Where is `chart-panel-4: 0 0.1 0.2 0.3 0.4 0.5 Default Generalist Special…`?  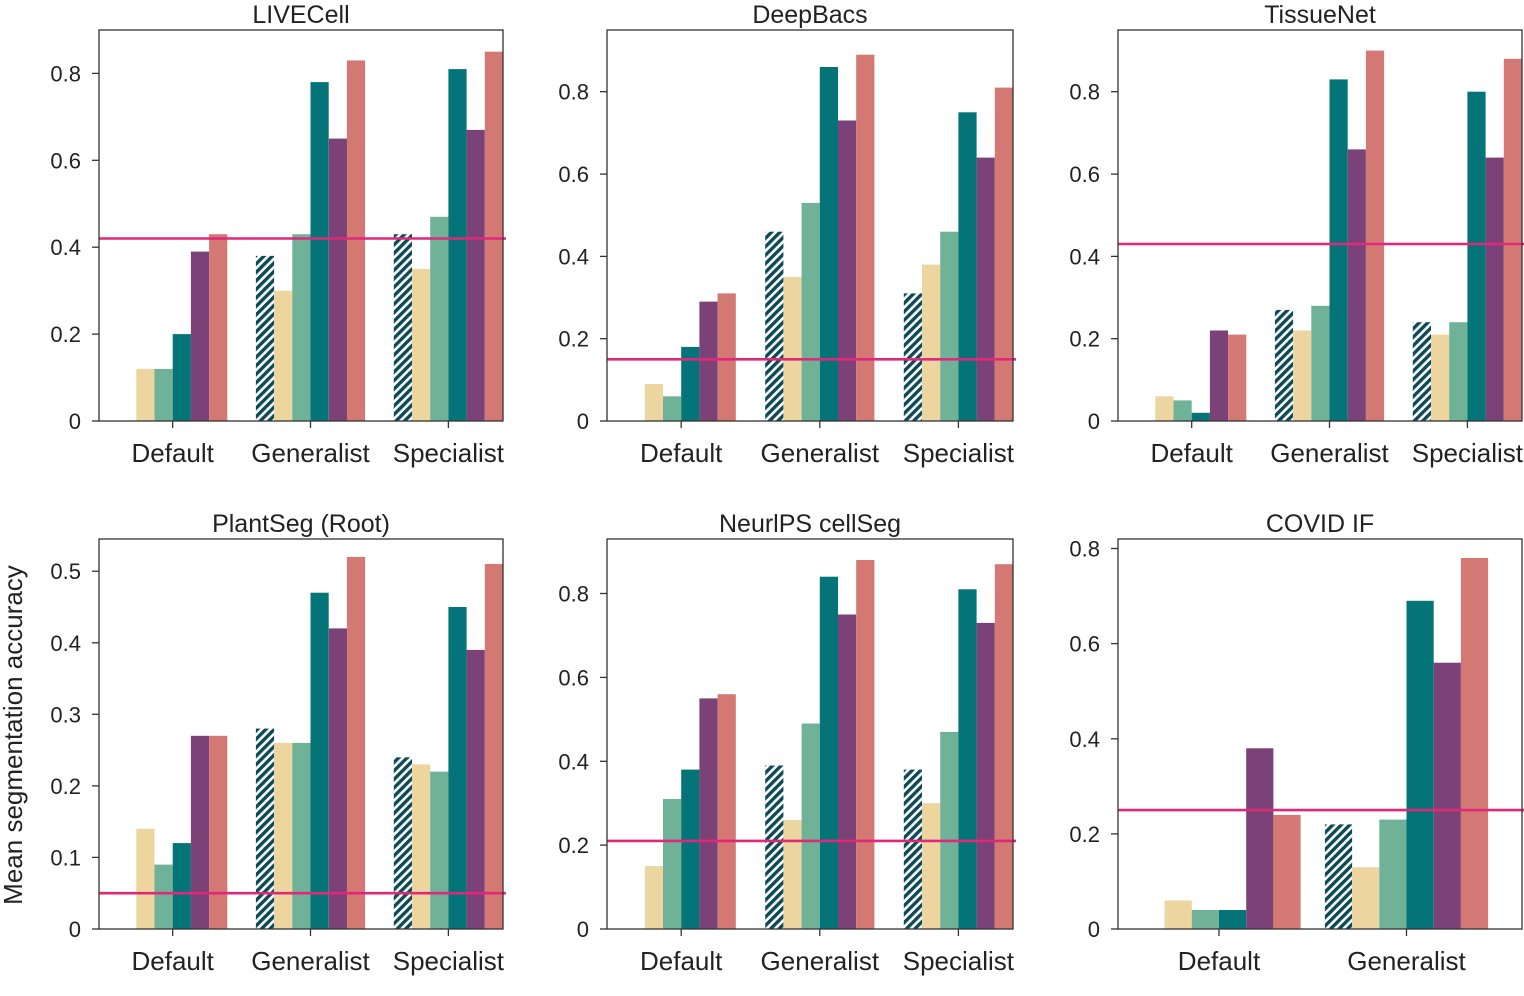
chart-panel-4: 0 0.1 0.2 0.3 0.4 0.5 Default Generalist Special… is located at coordinates (278, 743).